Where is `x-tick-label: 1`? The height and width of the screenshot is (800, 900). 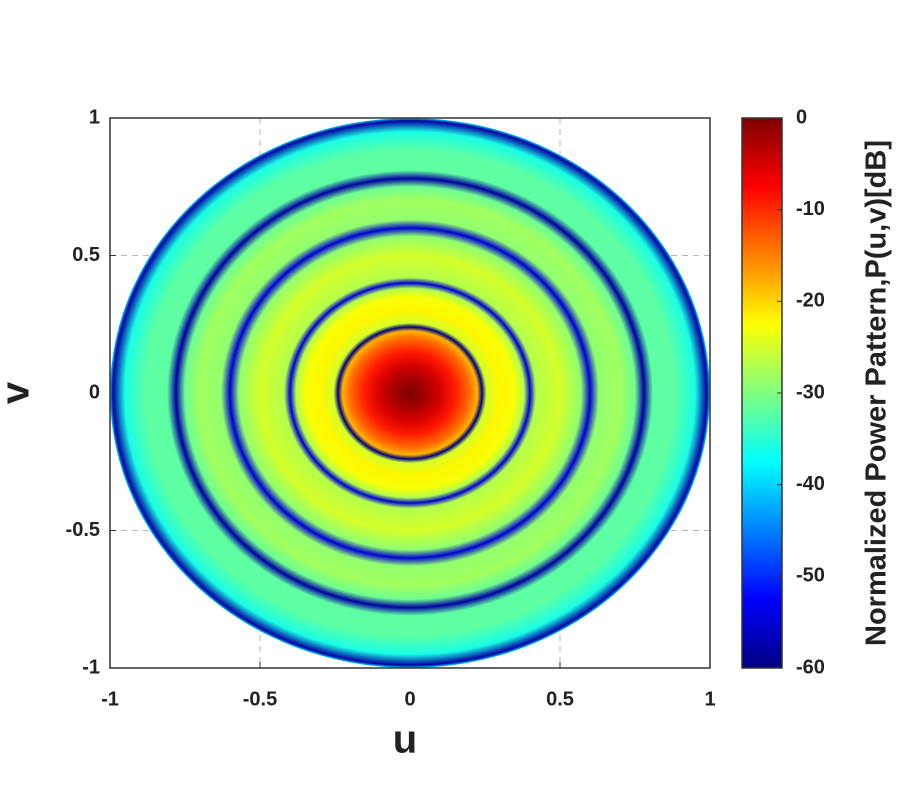
x-tick-label: 1 is located at coordinates (709, 699).